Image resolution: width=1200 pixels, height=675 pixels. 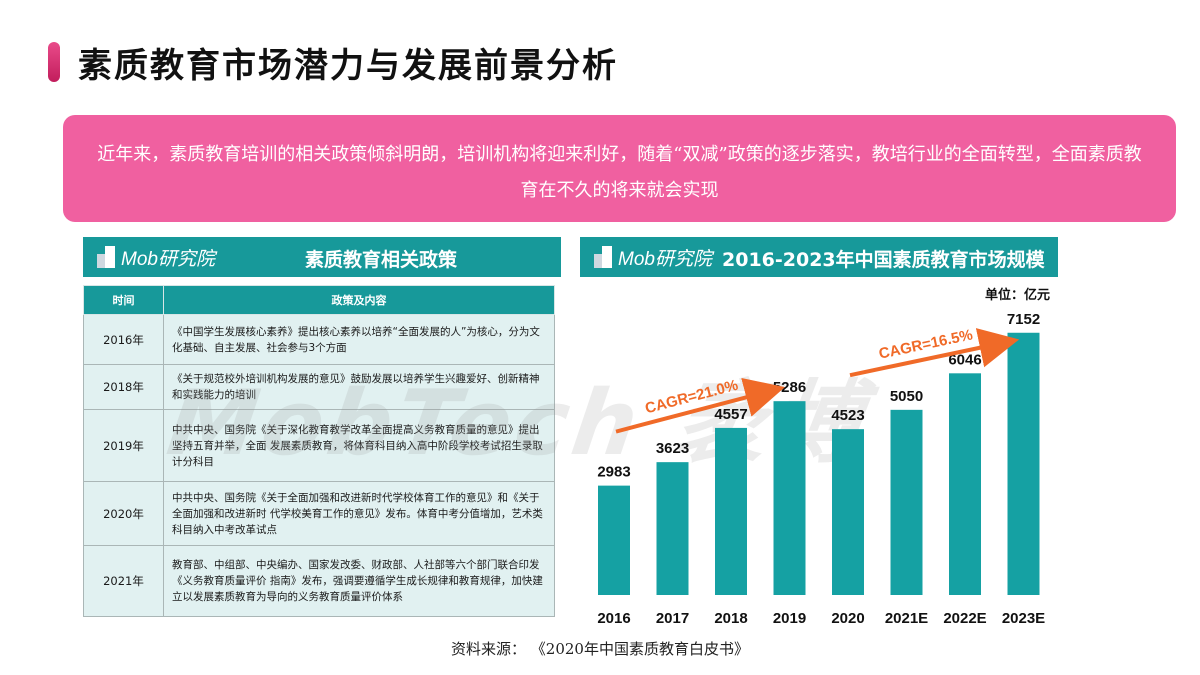 What do you see at coordinates (965, 484) in the screenshot?
I see `bar-2022E` at bounding box center [965, 484].